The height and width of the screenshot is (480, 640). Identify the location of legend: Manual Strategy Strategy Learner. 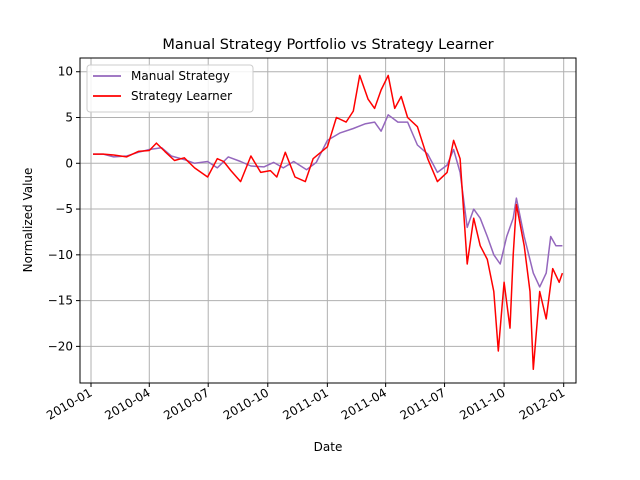
(170, 88).